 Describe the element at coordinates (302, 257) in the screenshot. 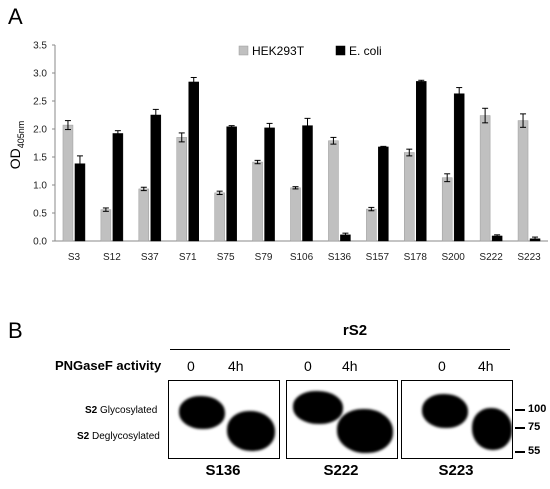

I see `x-tick-label: S106` at that location.